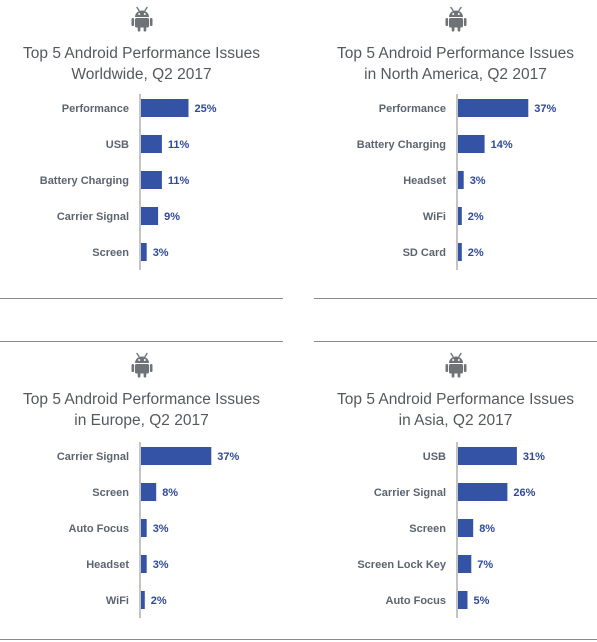 This screenshot has width=597, height=642. Describe the element at coordinates (534, 457) in the screenshot. I see `value-label: 31%` at that location.